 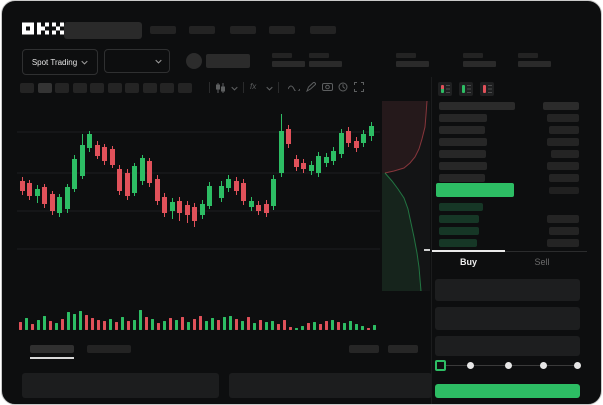 What do you see at coordinates (440, 365) in the screenshot?
I see `slider-handle` at bounding box center [440, 365].